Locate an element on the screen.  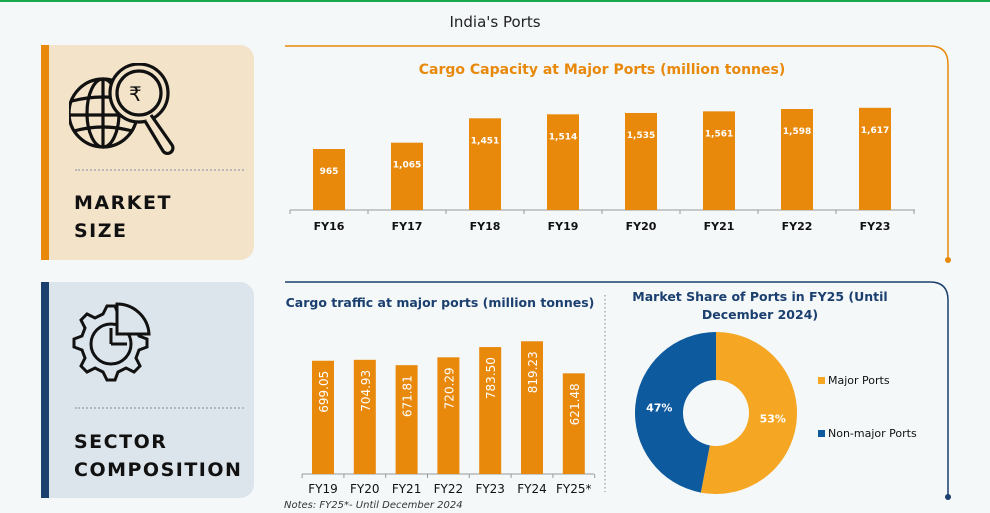
data-label: 1,514 is located at coordinates (563, 137).